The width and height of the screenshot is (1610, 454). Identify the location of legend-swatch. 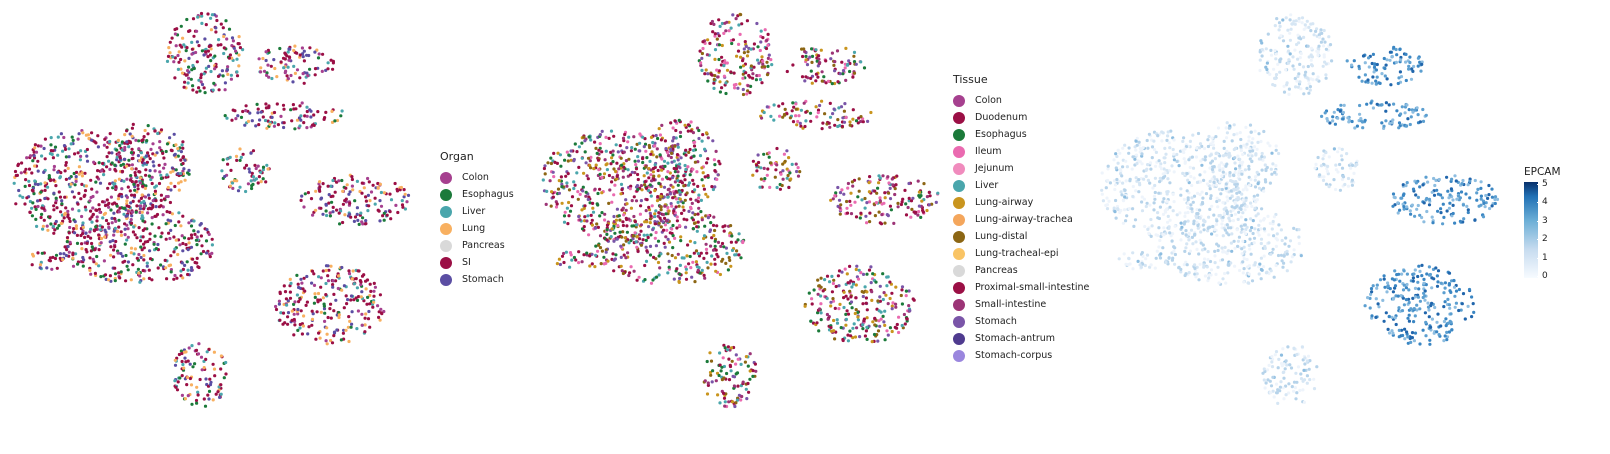
(446, 211).